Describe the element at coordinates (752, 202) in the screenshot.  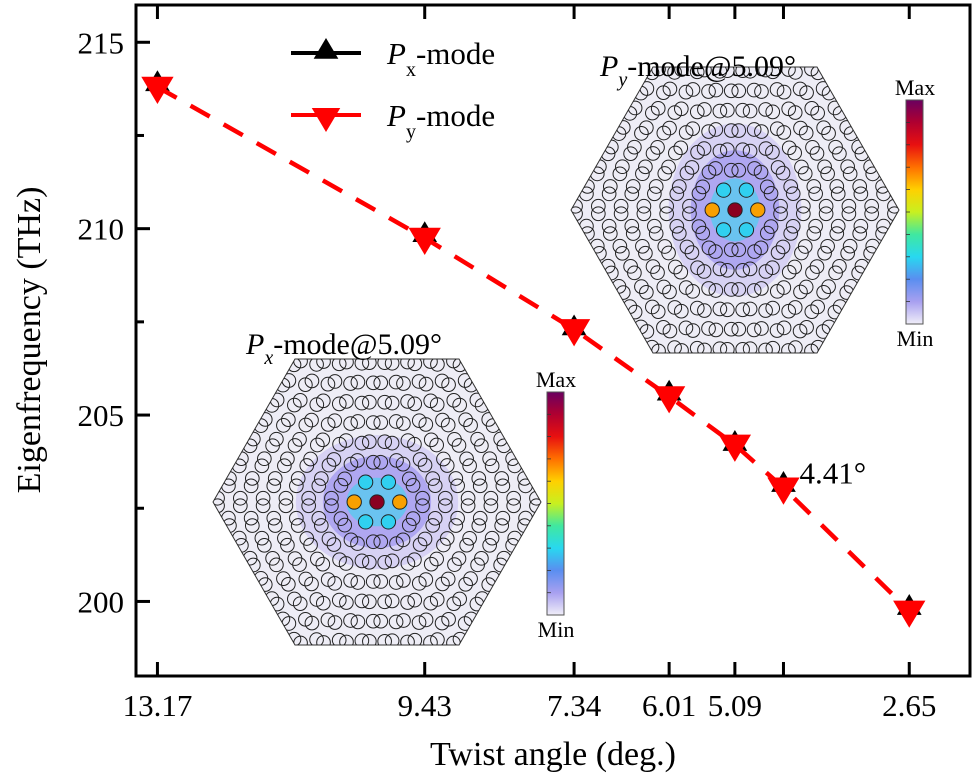
I see `inset-py-mode-field: Max Min Py-mode@5.09°` at that location.